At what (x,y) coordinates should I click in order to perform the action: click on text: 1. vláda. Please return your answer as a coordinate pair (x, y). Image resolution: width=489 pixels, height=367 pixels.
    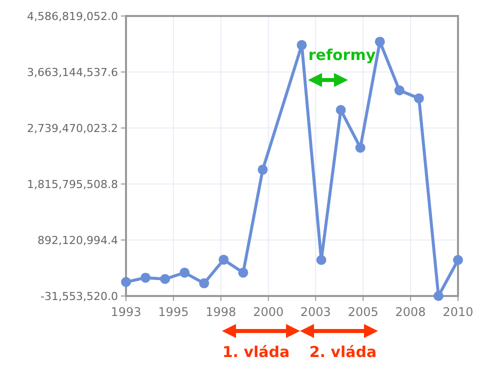
    Looking at the image, I should click on (256, 352).